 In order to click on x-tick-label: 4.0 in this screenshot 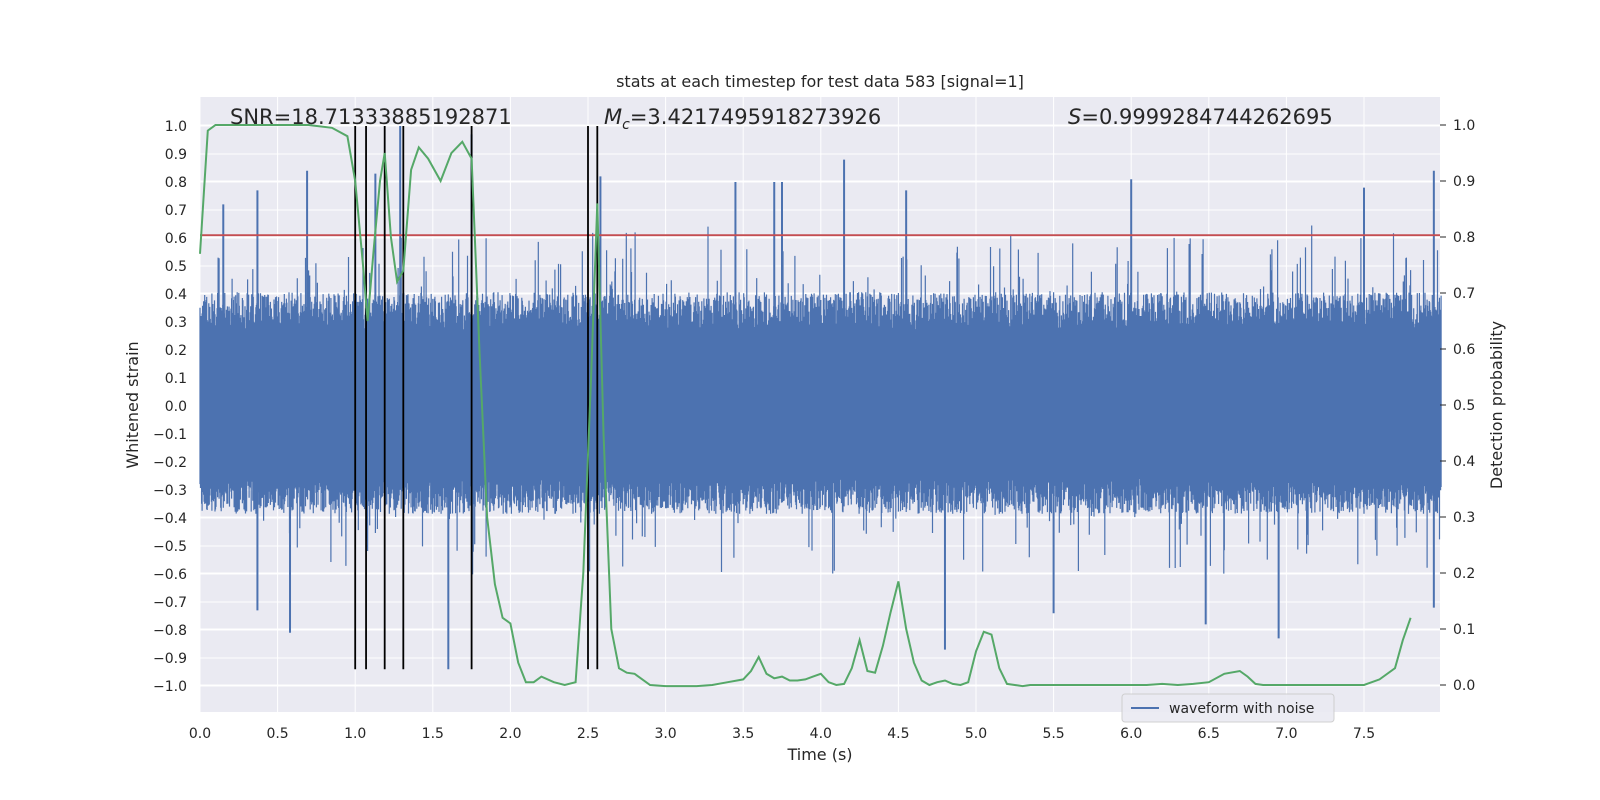, I will do `click(821, 734)`.